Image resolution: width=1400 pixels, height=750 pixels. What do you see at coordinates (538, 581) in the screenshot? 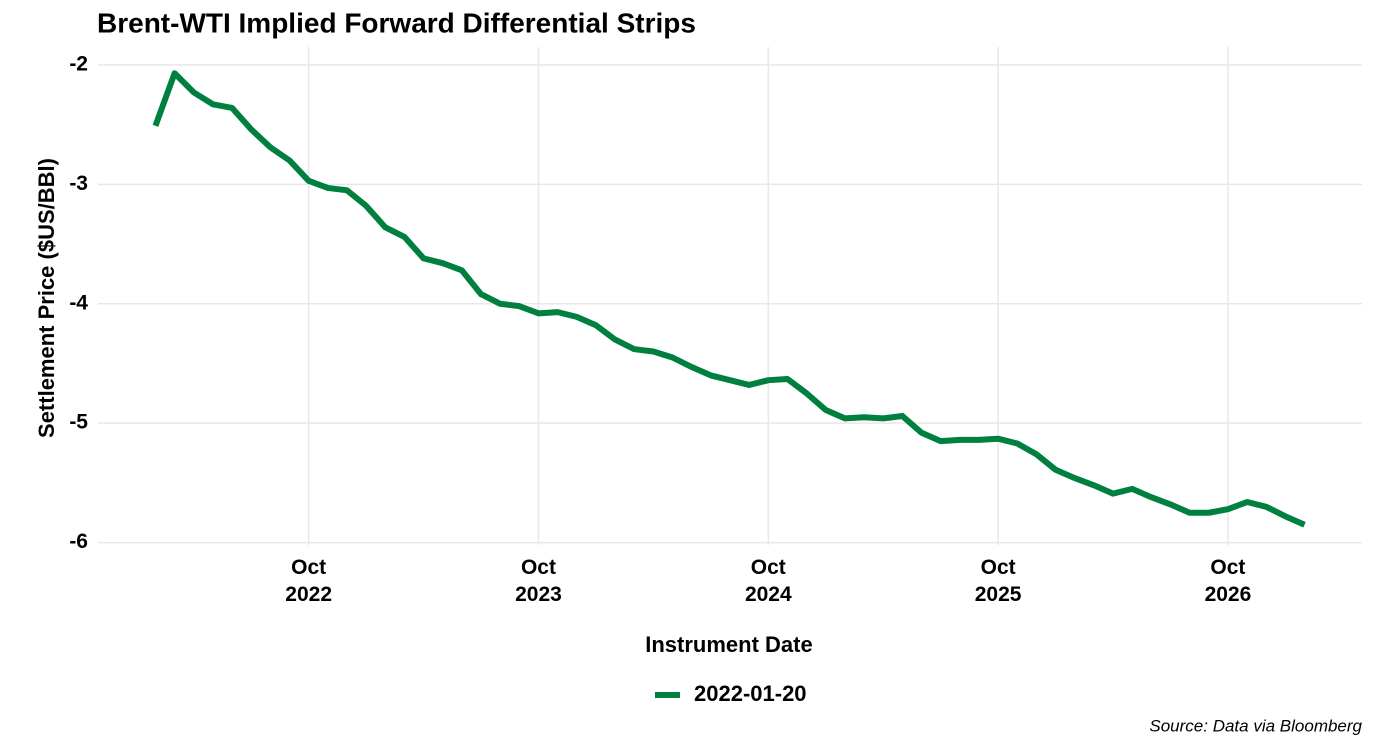
I see `x-tick-label: Oct 2023` at bounding box center [538, 581].